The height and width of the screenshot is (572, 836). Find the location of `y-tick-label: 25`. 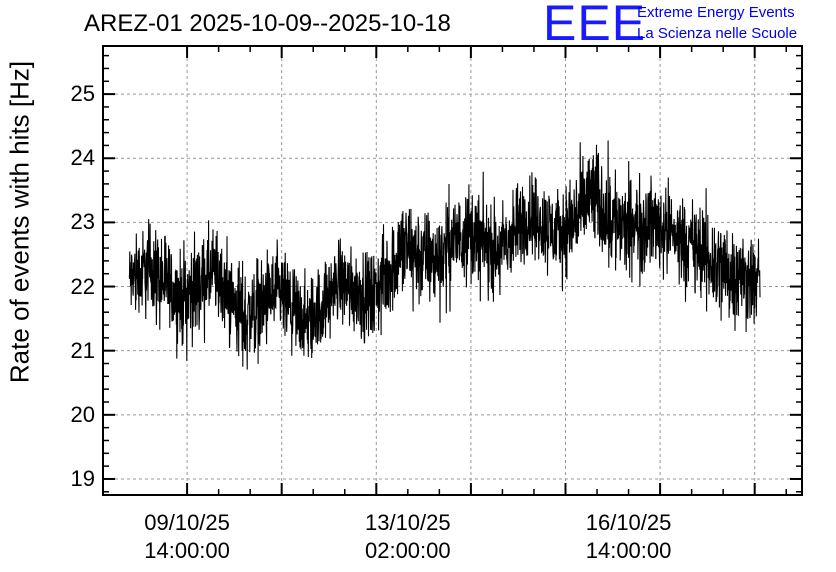

y-tick-label: 25 is located at coordinates (82, 94).